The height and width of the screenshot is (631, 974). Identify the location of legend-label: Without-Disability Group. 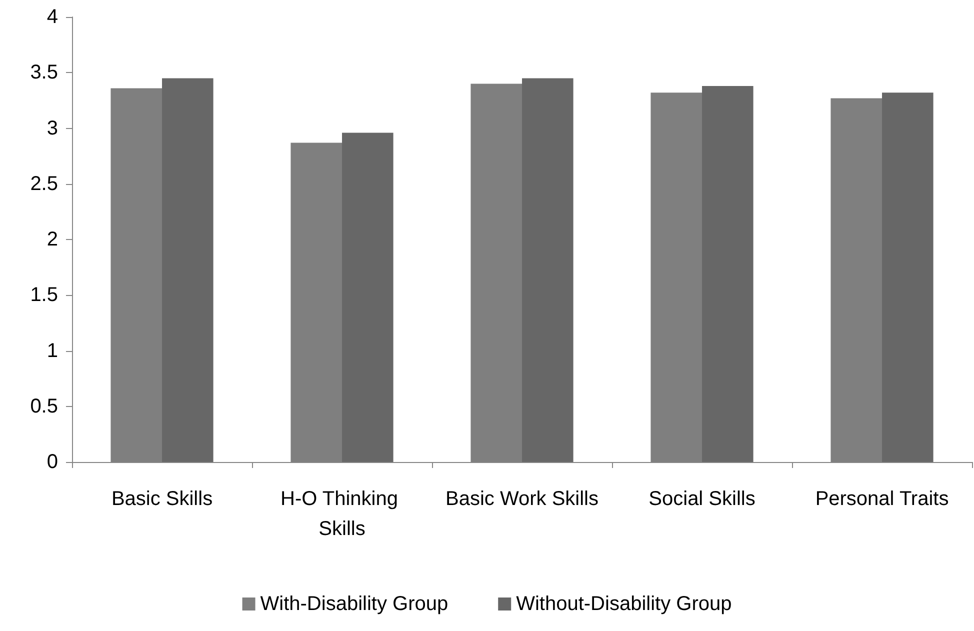
(624, 604).